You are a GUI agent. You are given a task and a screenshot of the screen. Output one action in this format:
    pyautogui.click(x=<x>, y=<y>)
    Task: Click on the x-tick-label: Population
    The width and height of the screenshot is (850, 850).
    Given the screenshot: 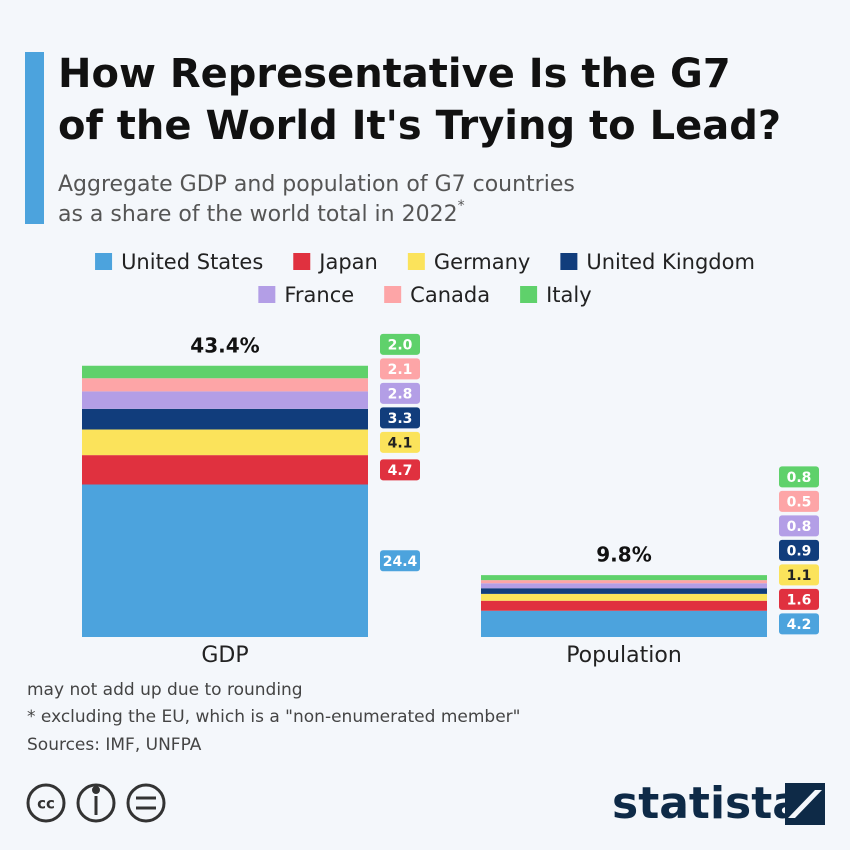 What is the action you would take?
    pyautogui.click(x=624, y=655)
    